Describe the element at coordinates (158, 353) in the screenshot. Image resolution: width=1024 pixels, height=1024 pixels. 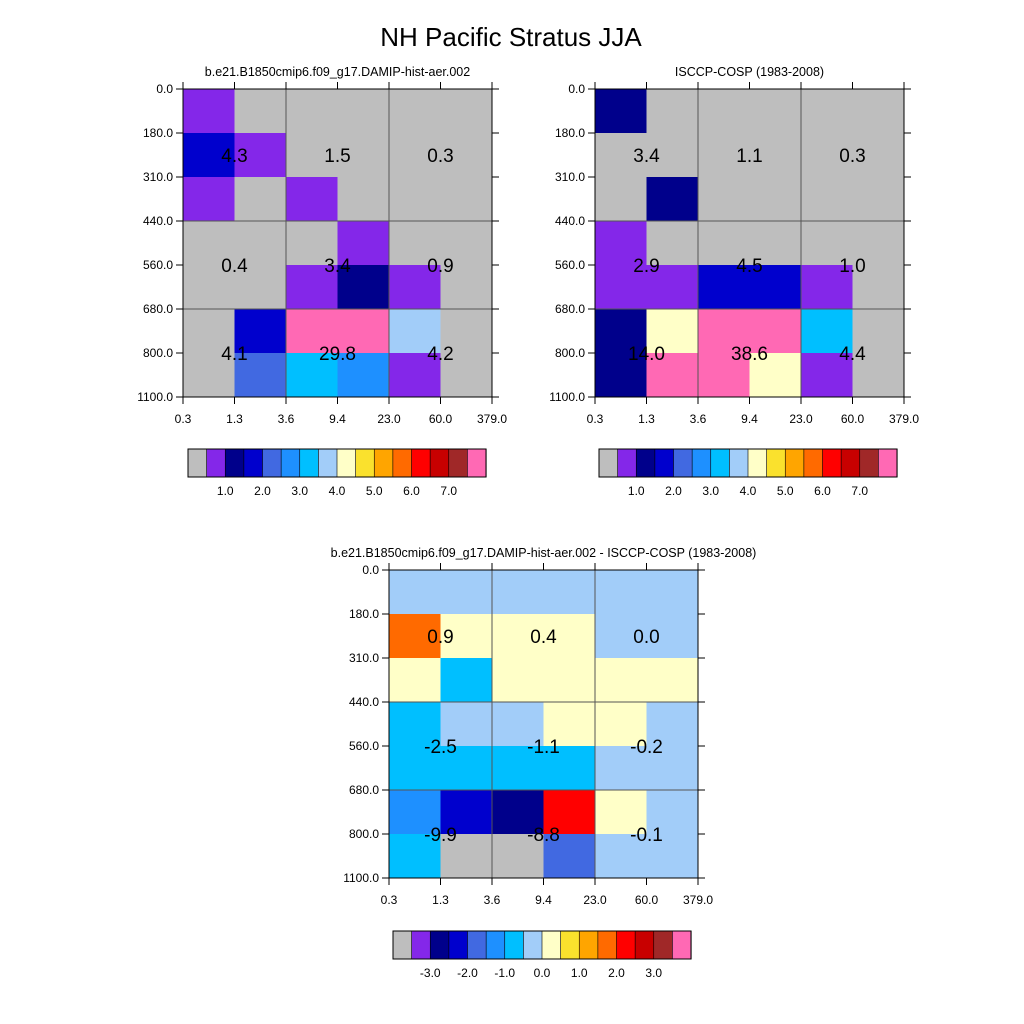
I see `y-tick-label: 800.0` at that location.